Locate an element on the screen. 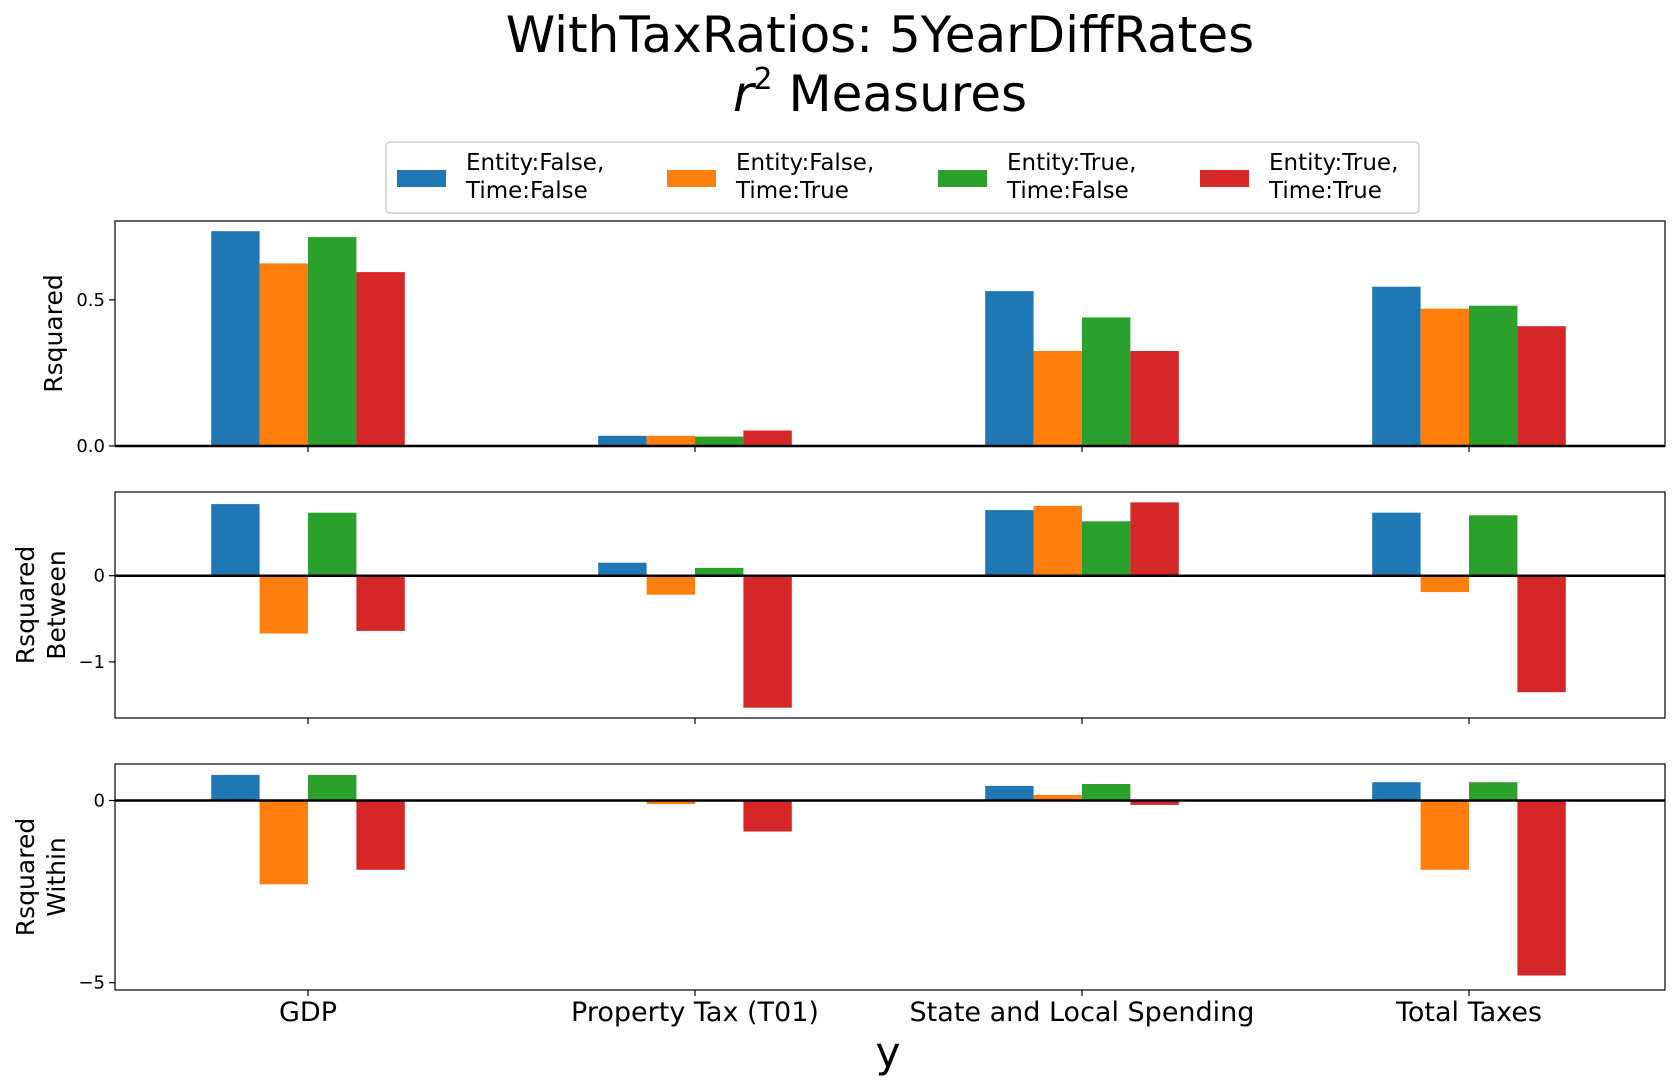 The height and width of the screenshot is (1086, 1674). y-tick-label: −1 is located at coordinates (91, 662).